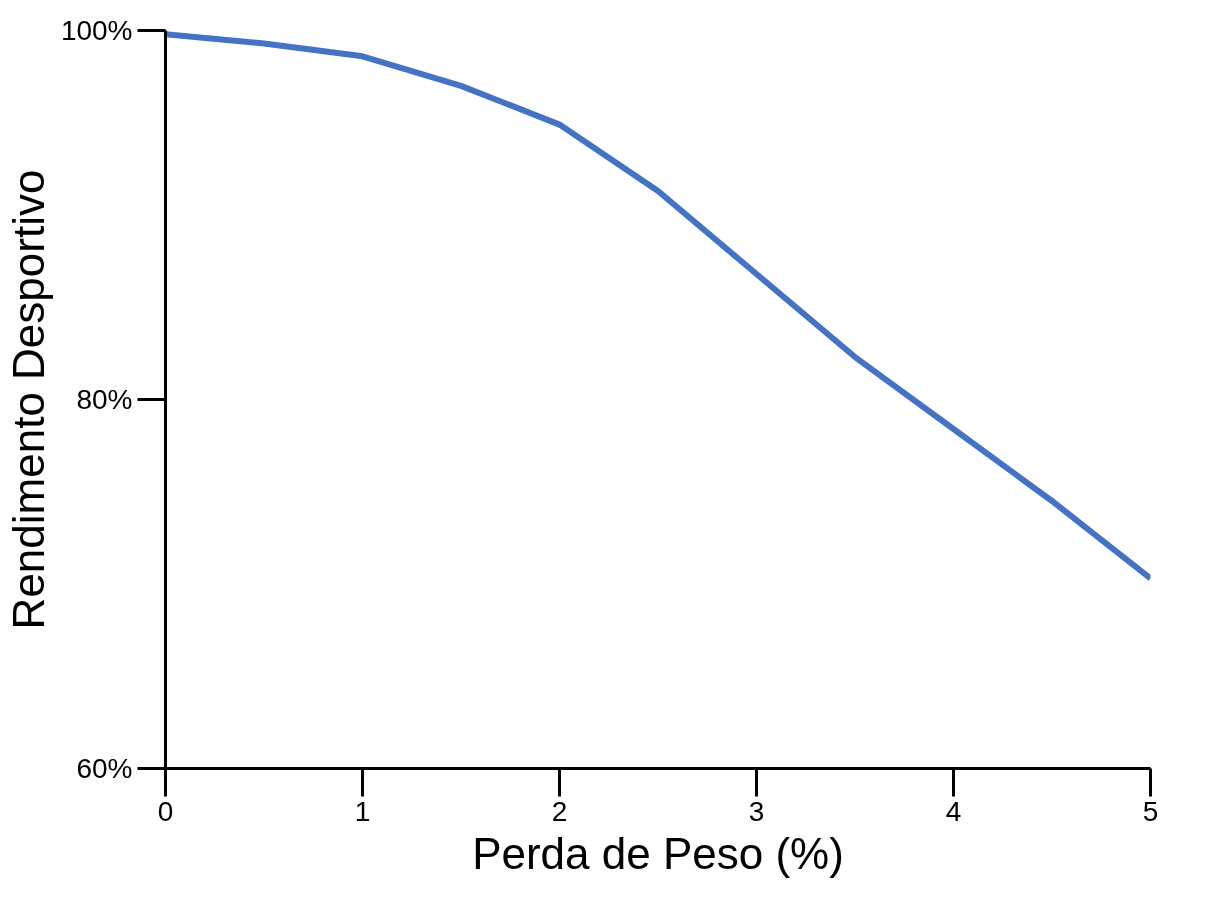 The width and height of the screenshot is (1212, 908). What do you see at coordinates (658, 853) in the screenshot?
I see `x-axis-title: Perda de Peso (%)` at bounding box center [658, 853].